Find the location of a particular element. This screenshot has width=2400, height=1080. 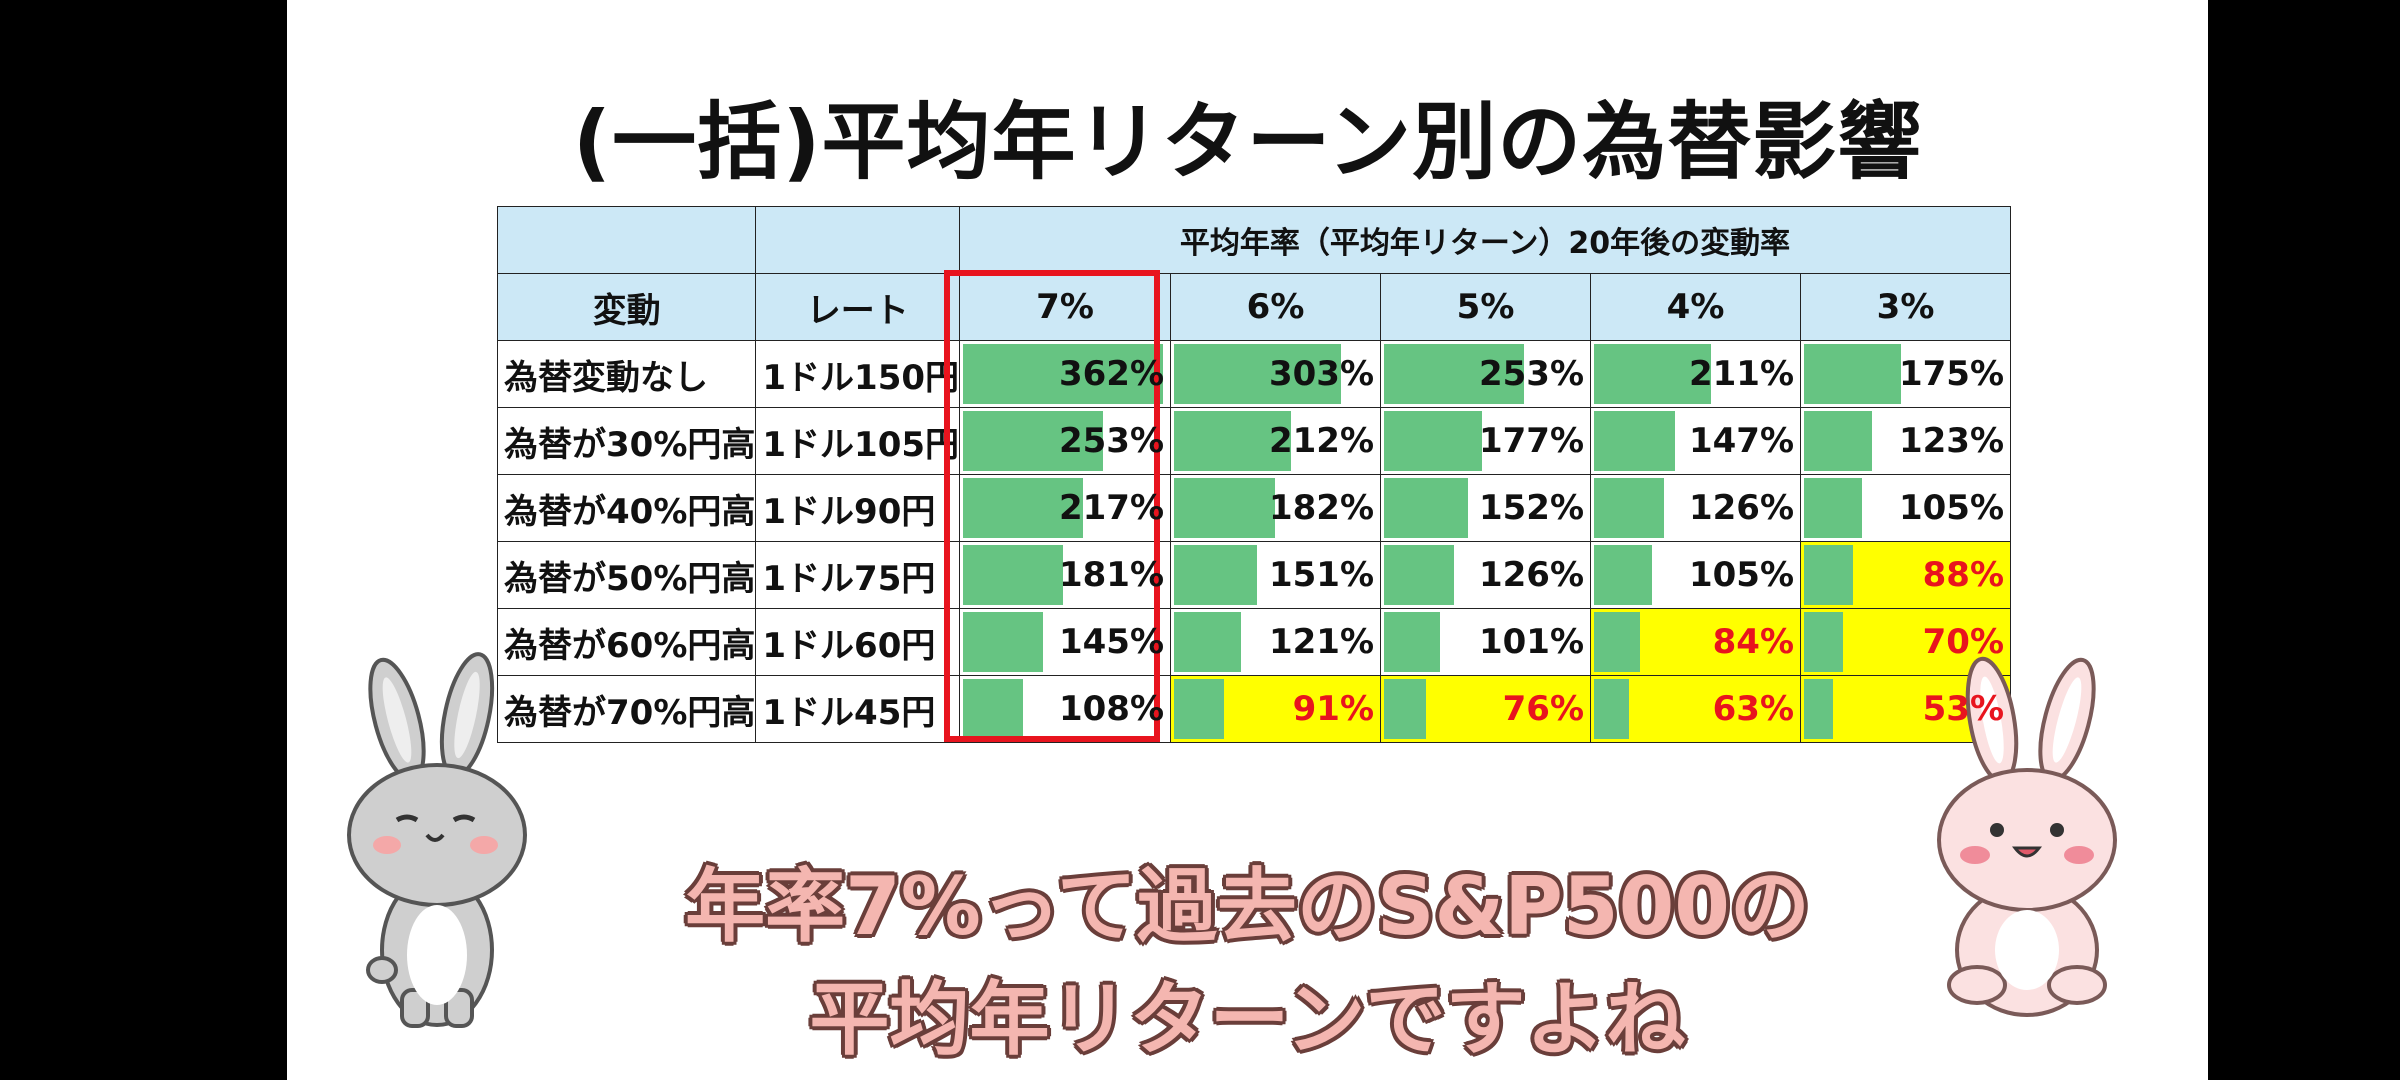

row-rate: 1ドル45円 is located at coordinates (858, 709).